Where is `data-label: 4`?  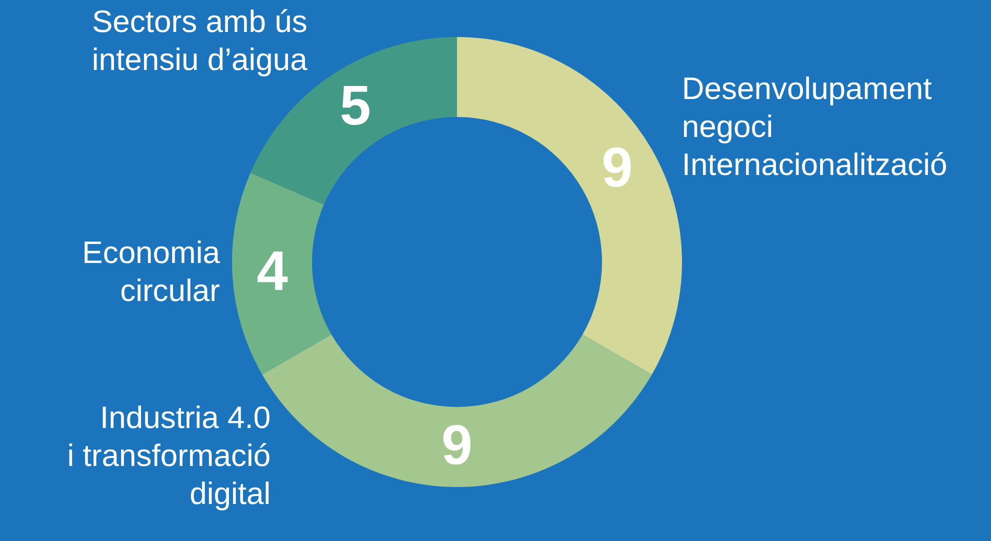
data-label: 4 is located at coordinates (272, 270).